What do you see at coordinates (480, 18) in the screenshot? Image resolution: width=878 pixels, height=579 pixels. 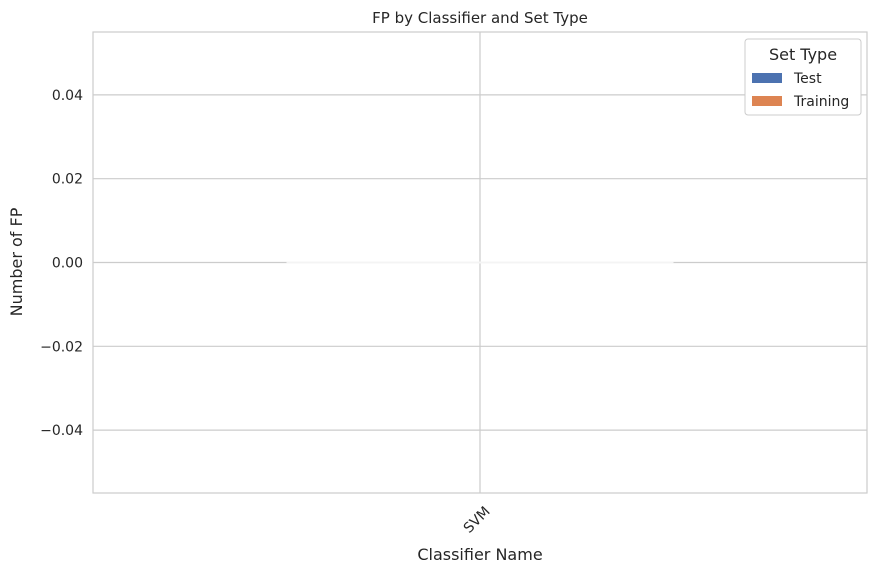 I see `chart-title: FP by Classifier and Set Type` at bounding box center [480, 18].